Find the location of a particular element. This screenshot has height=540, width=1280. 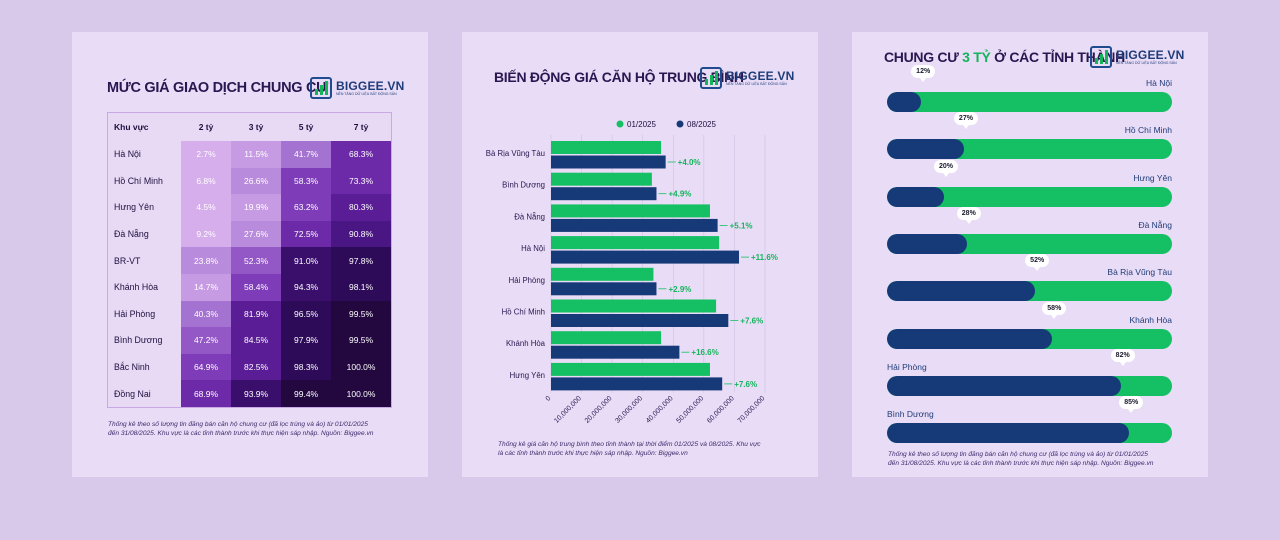

table-row: Đà Nẵng 9.2% 27.6% 72.5% 90.8% is located at coordinates (249, 234).